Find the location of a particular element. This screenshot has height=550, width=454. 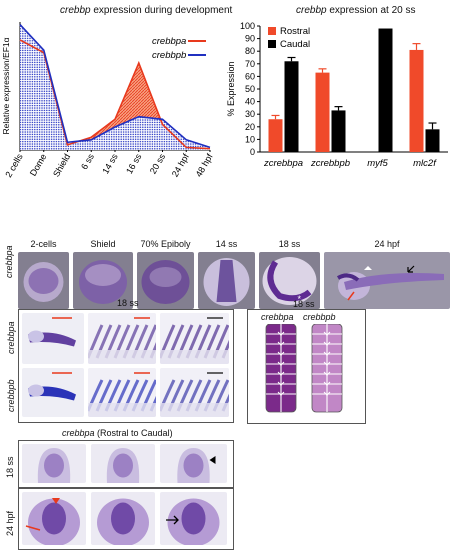

row-d-title-rest: (Rostral to Caudal) is located at coordinates (133, 433).